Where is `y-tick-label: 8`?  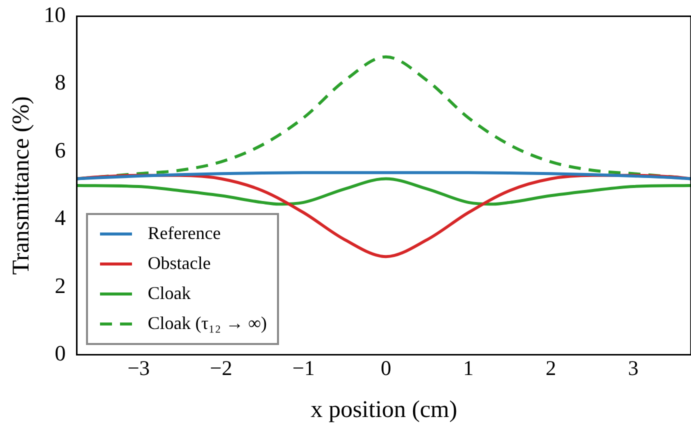
y-tick-label: 8 is located at coordinates (60, 82).